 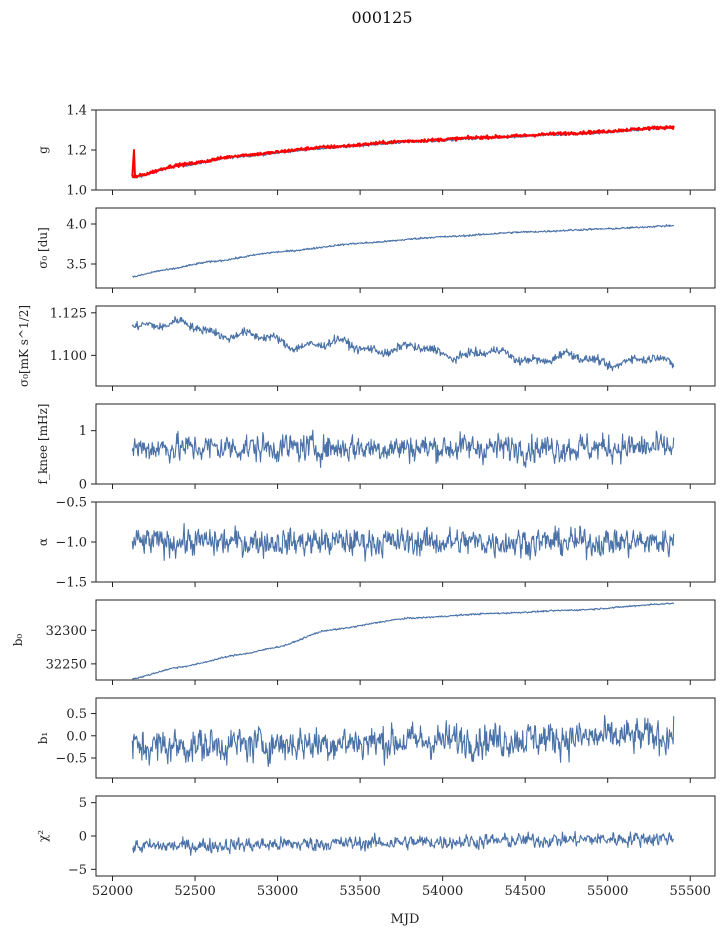 What do you see at coordinates (83, 803) in the screenshot?
I see `y-tick-label-chi2-2: 5` at bounding box center [83, 803].